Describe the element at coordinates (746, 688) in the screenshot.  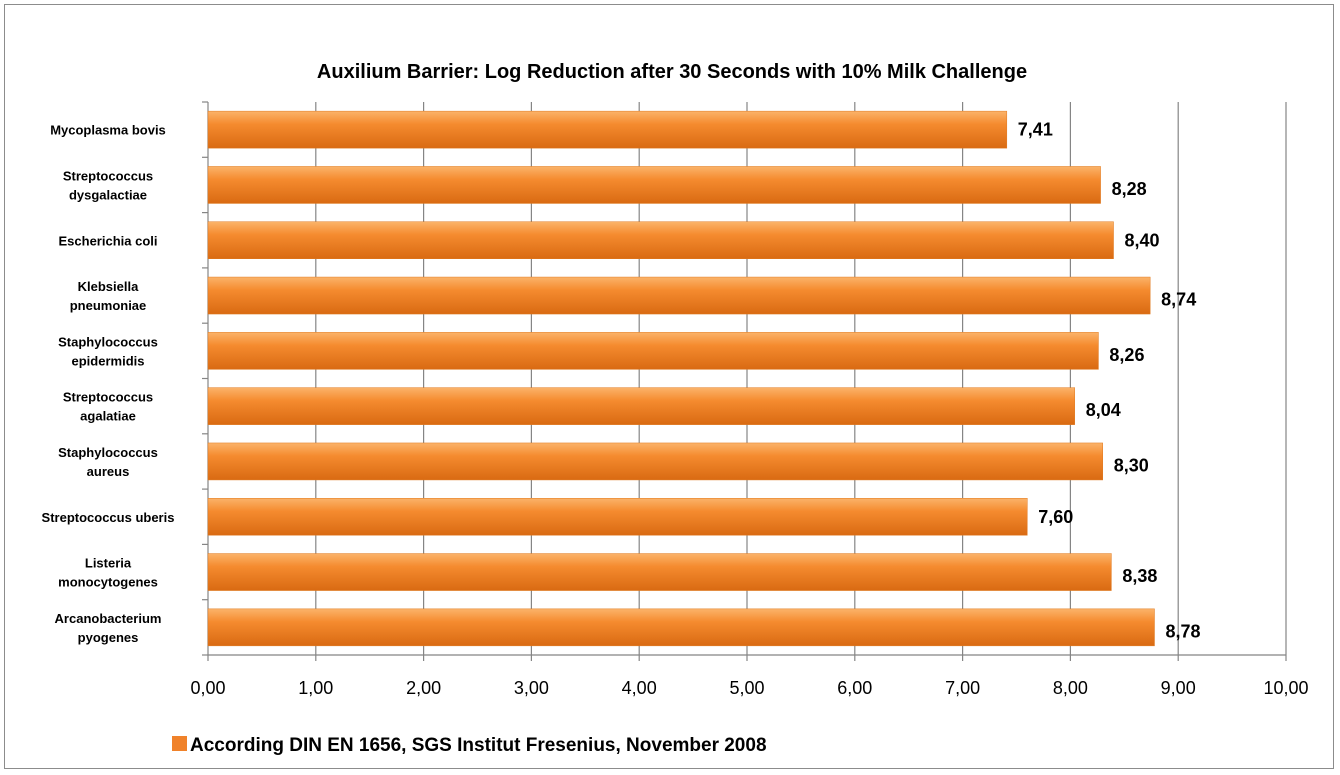
I see `x-tick-label: 5,00` at that location.